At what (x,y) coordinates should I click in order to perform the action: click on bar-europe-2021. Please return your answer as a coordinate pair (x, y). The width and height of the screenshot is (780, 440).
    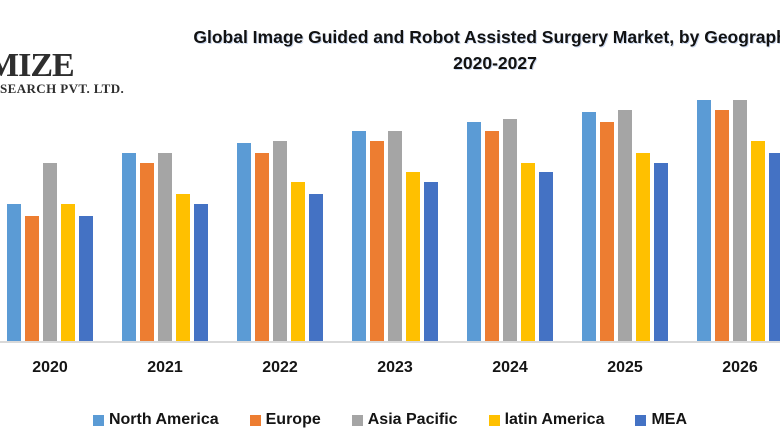
    Looking at the image, I should click on (147, 252).